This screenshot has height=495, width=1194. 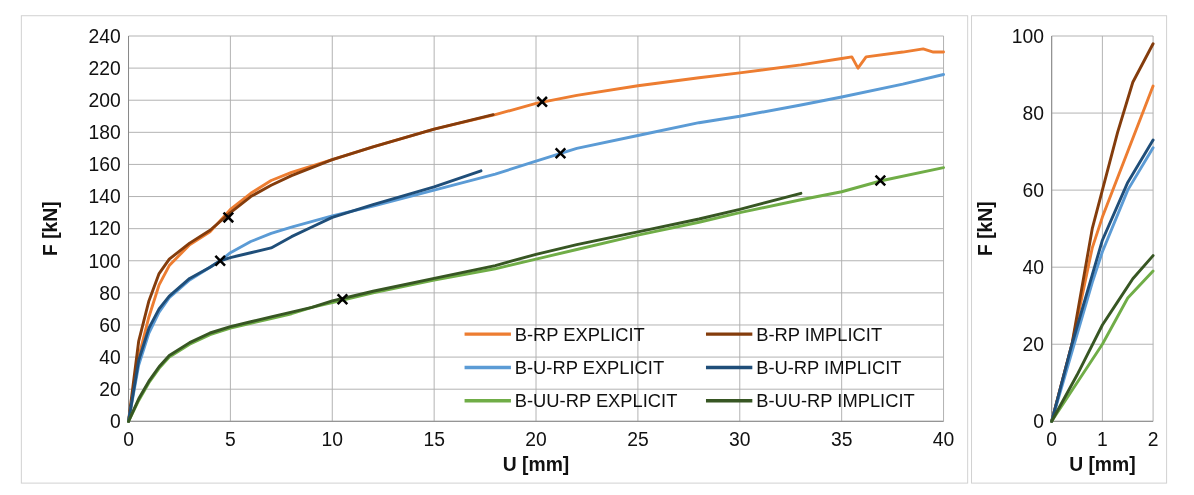 What do you see at coordinates (835, 401) in the screenshot?
I see `legend-label: B-UU-RP IMPLICIT` at bounding box center [835, 401].